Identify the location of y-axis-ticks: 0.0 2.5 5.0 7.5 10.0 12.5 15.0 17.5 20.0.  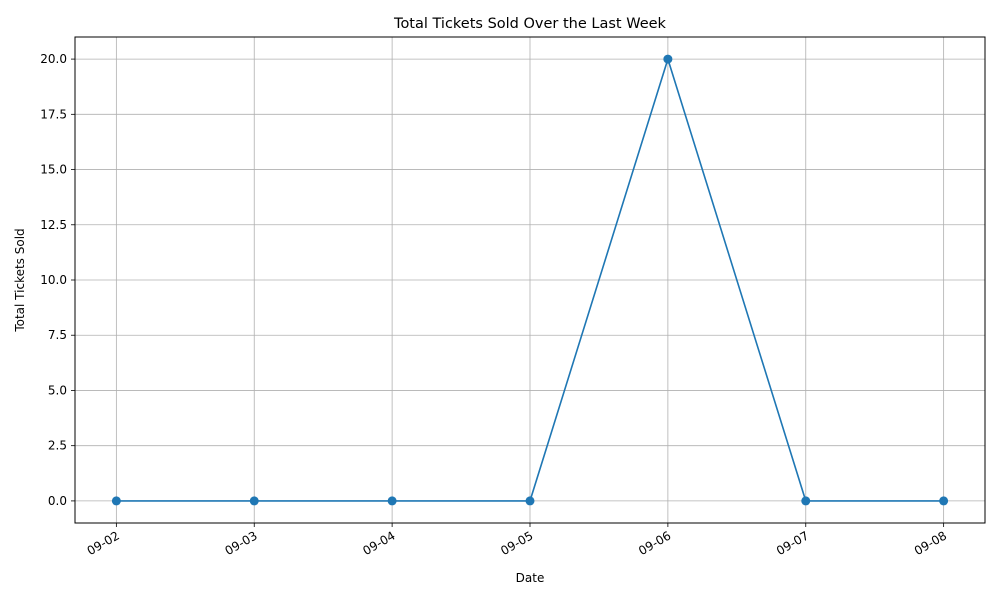
(57, 280).